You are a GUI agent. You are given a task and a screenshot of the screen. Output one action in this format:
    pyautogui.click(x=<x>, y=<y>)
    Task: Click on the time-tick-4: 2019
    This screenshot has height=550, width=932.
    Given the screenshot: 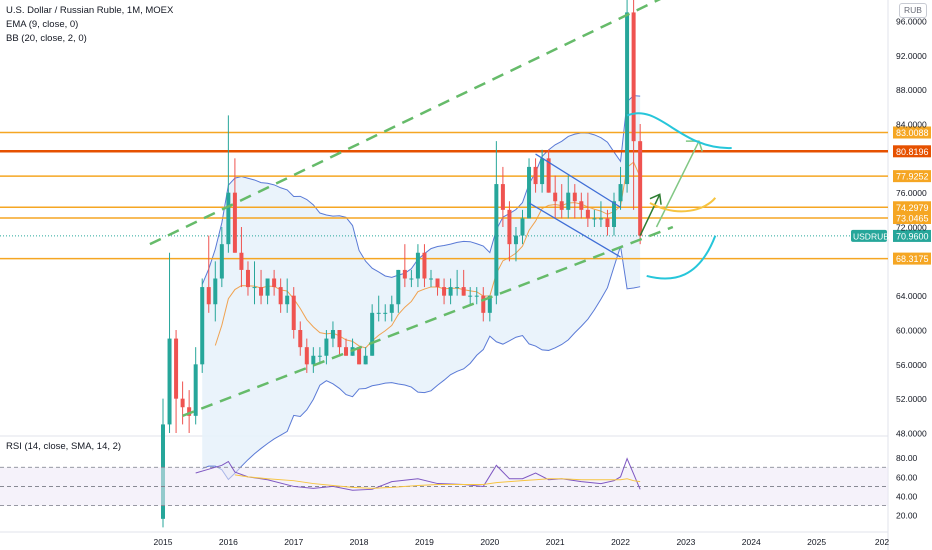 What is the action you would take?
    pyautogui.click(x=424, y=542)
    